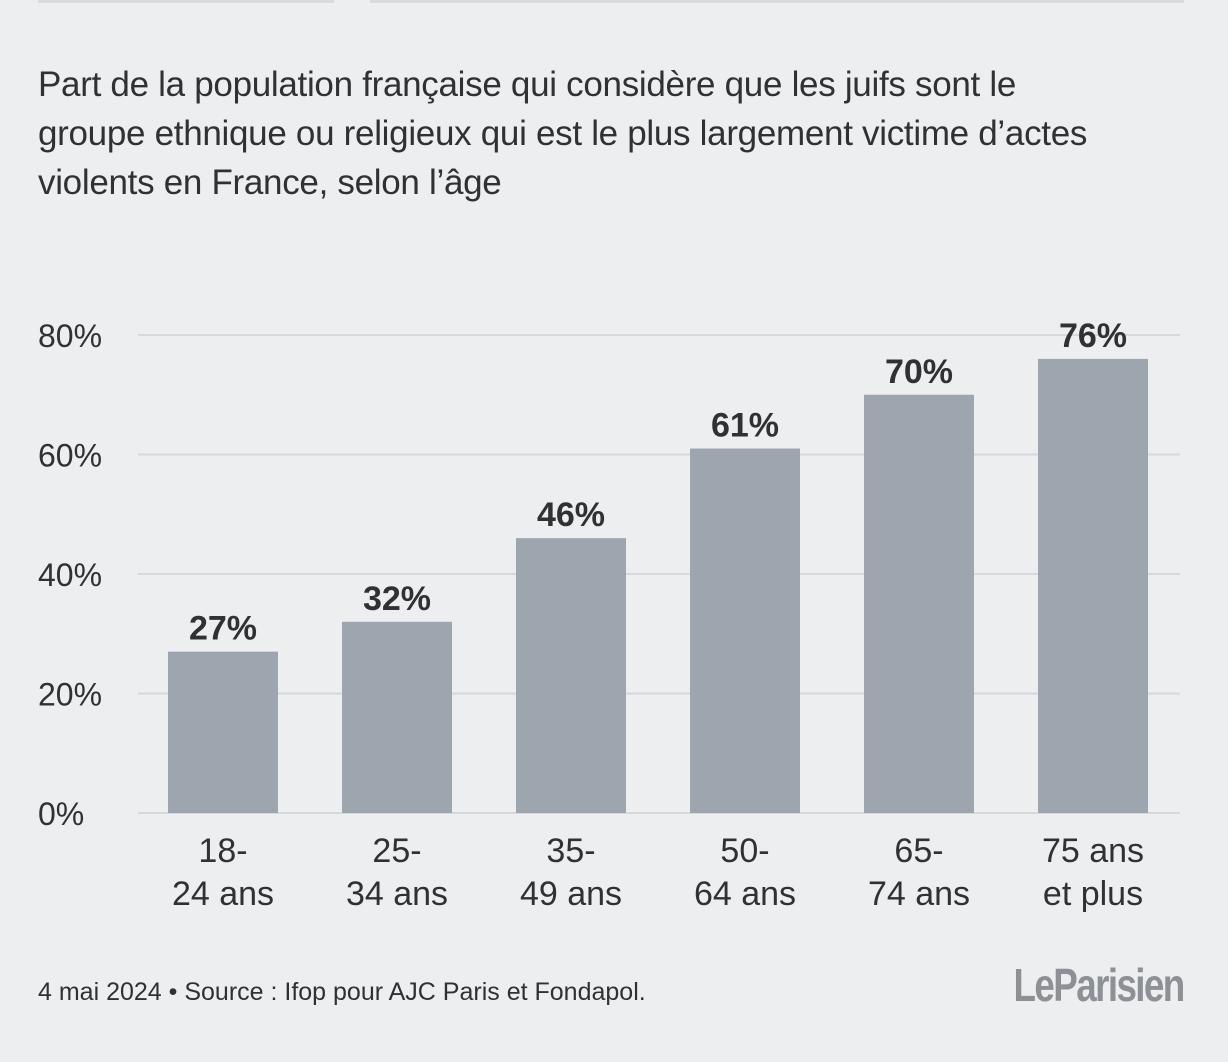  What do you see at coordinates (745, 426) in the screenshot?
I see `data-label: 61%` at bounding box center [745, 426].